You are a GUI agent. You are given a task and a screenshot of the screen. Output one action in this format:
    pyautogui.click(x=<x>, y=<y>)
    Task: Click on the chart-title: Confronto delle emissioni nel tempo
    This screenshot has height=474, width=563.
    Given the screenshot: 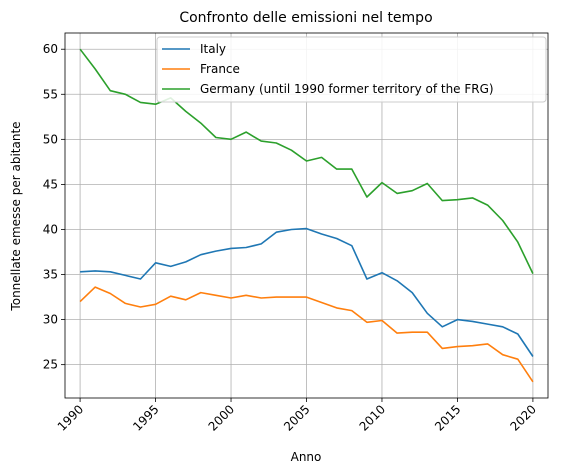 What is the action you would take?
    pyautogui.click(x=305, y=18)
    